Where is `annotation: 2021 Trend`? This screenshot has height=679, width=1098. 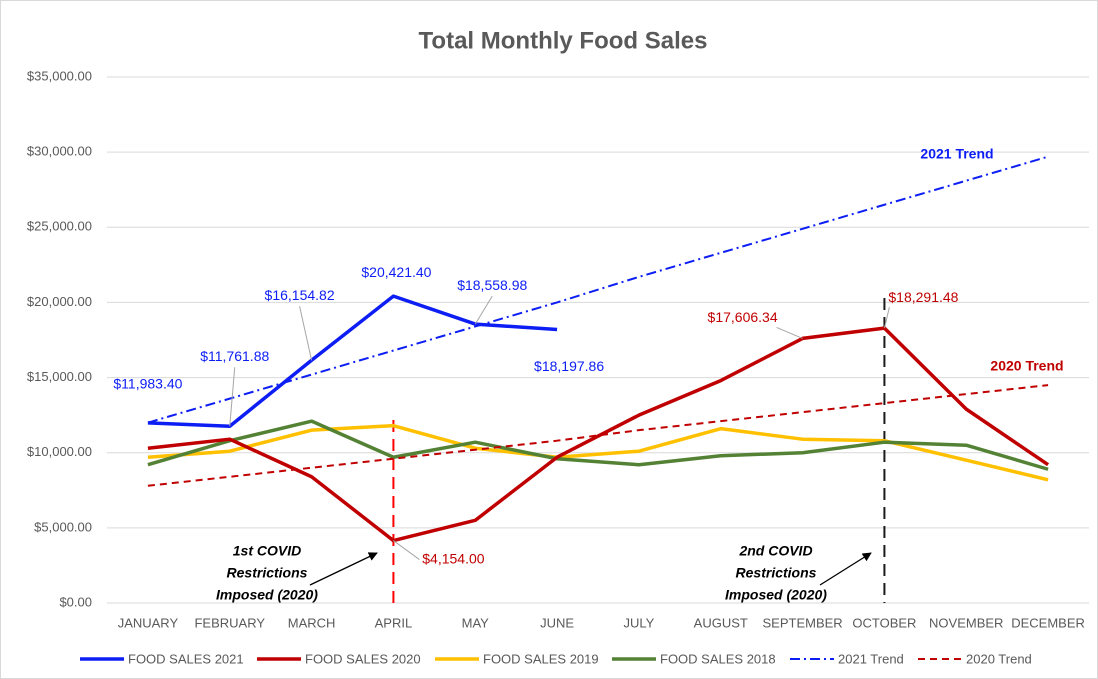 annotation: 2021 Trend is located at coordinates (956, 154).